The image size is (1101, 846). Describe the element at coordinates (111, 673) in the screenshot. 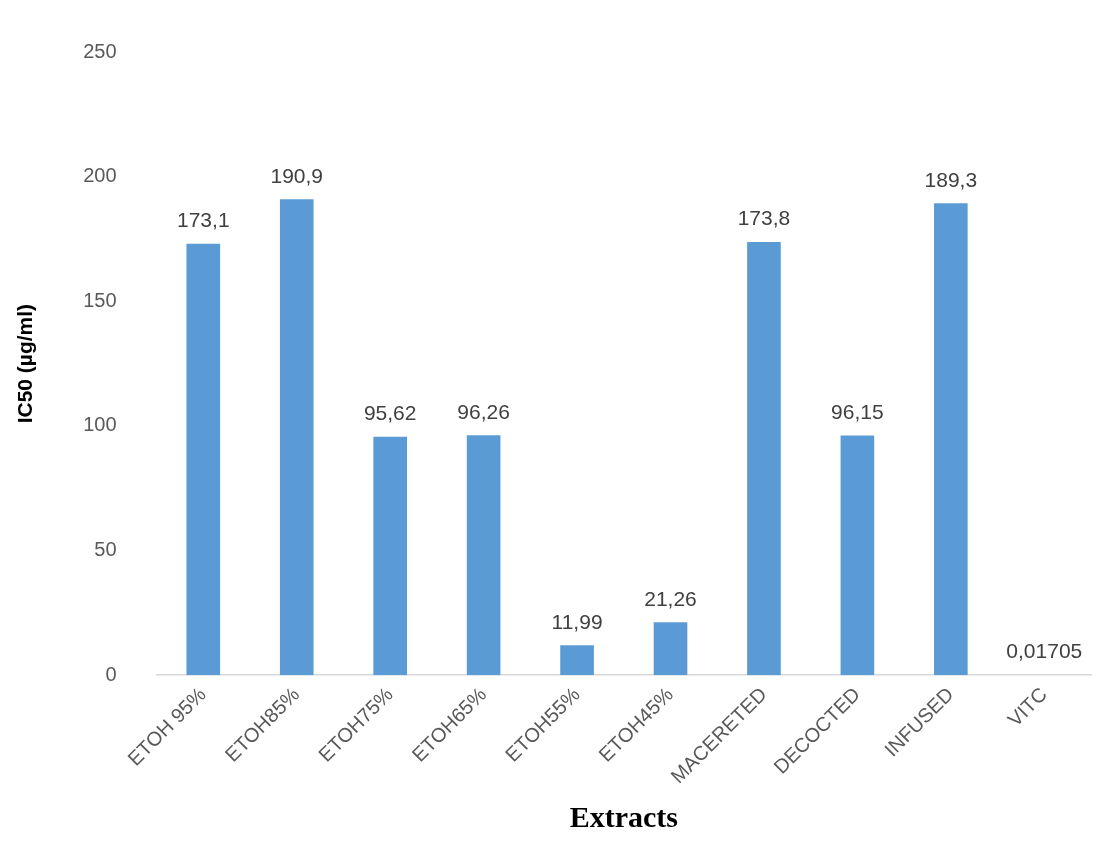

I see `y-tick-label: 0` at that location.